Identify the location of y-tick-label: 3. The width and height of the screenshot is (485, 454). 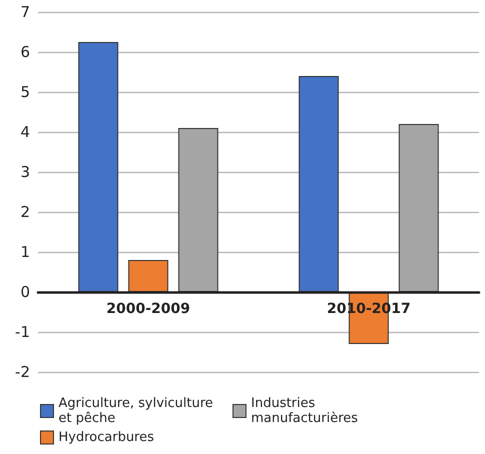
(25, 172).